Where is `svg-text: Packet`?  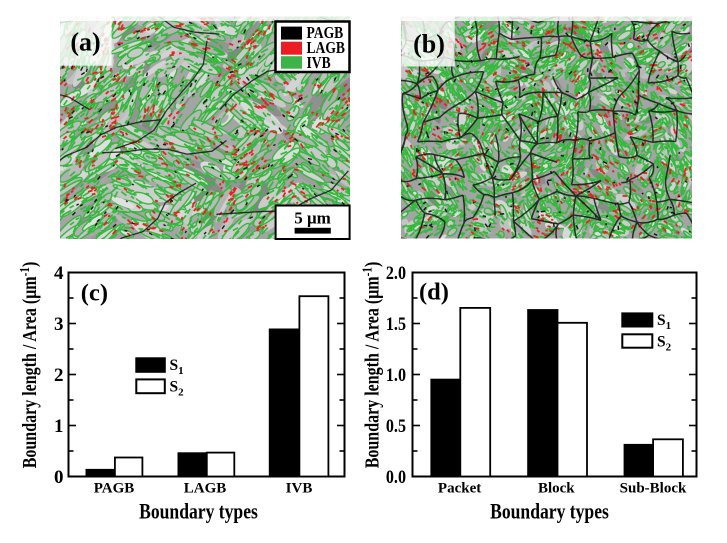
svg-text: Packet is located at coordinates (459, 489).